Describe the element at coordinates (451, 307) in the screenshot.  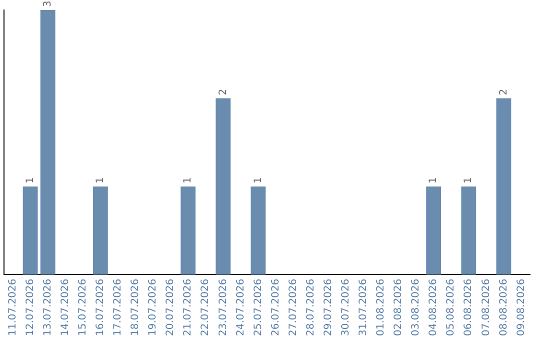
I see `x-tick-label: 05.08.2026` at that location.